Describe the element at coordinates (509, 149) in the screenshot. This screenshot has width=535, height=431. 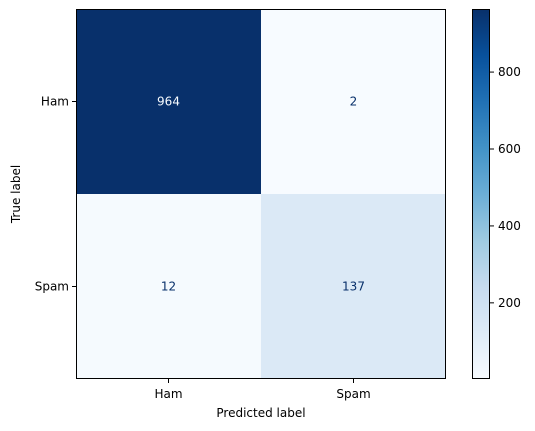
I see `colorbar-tick-label: 600` at that location.